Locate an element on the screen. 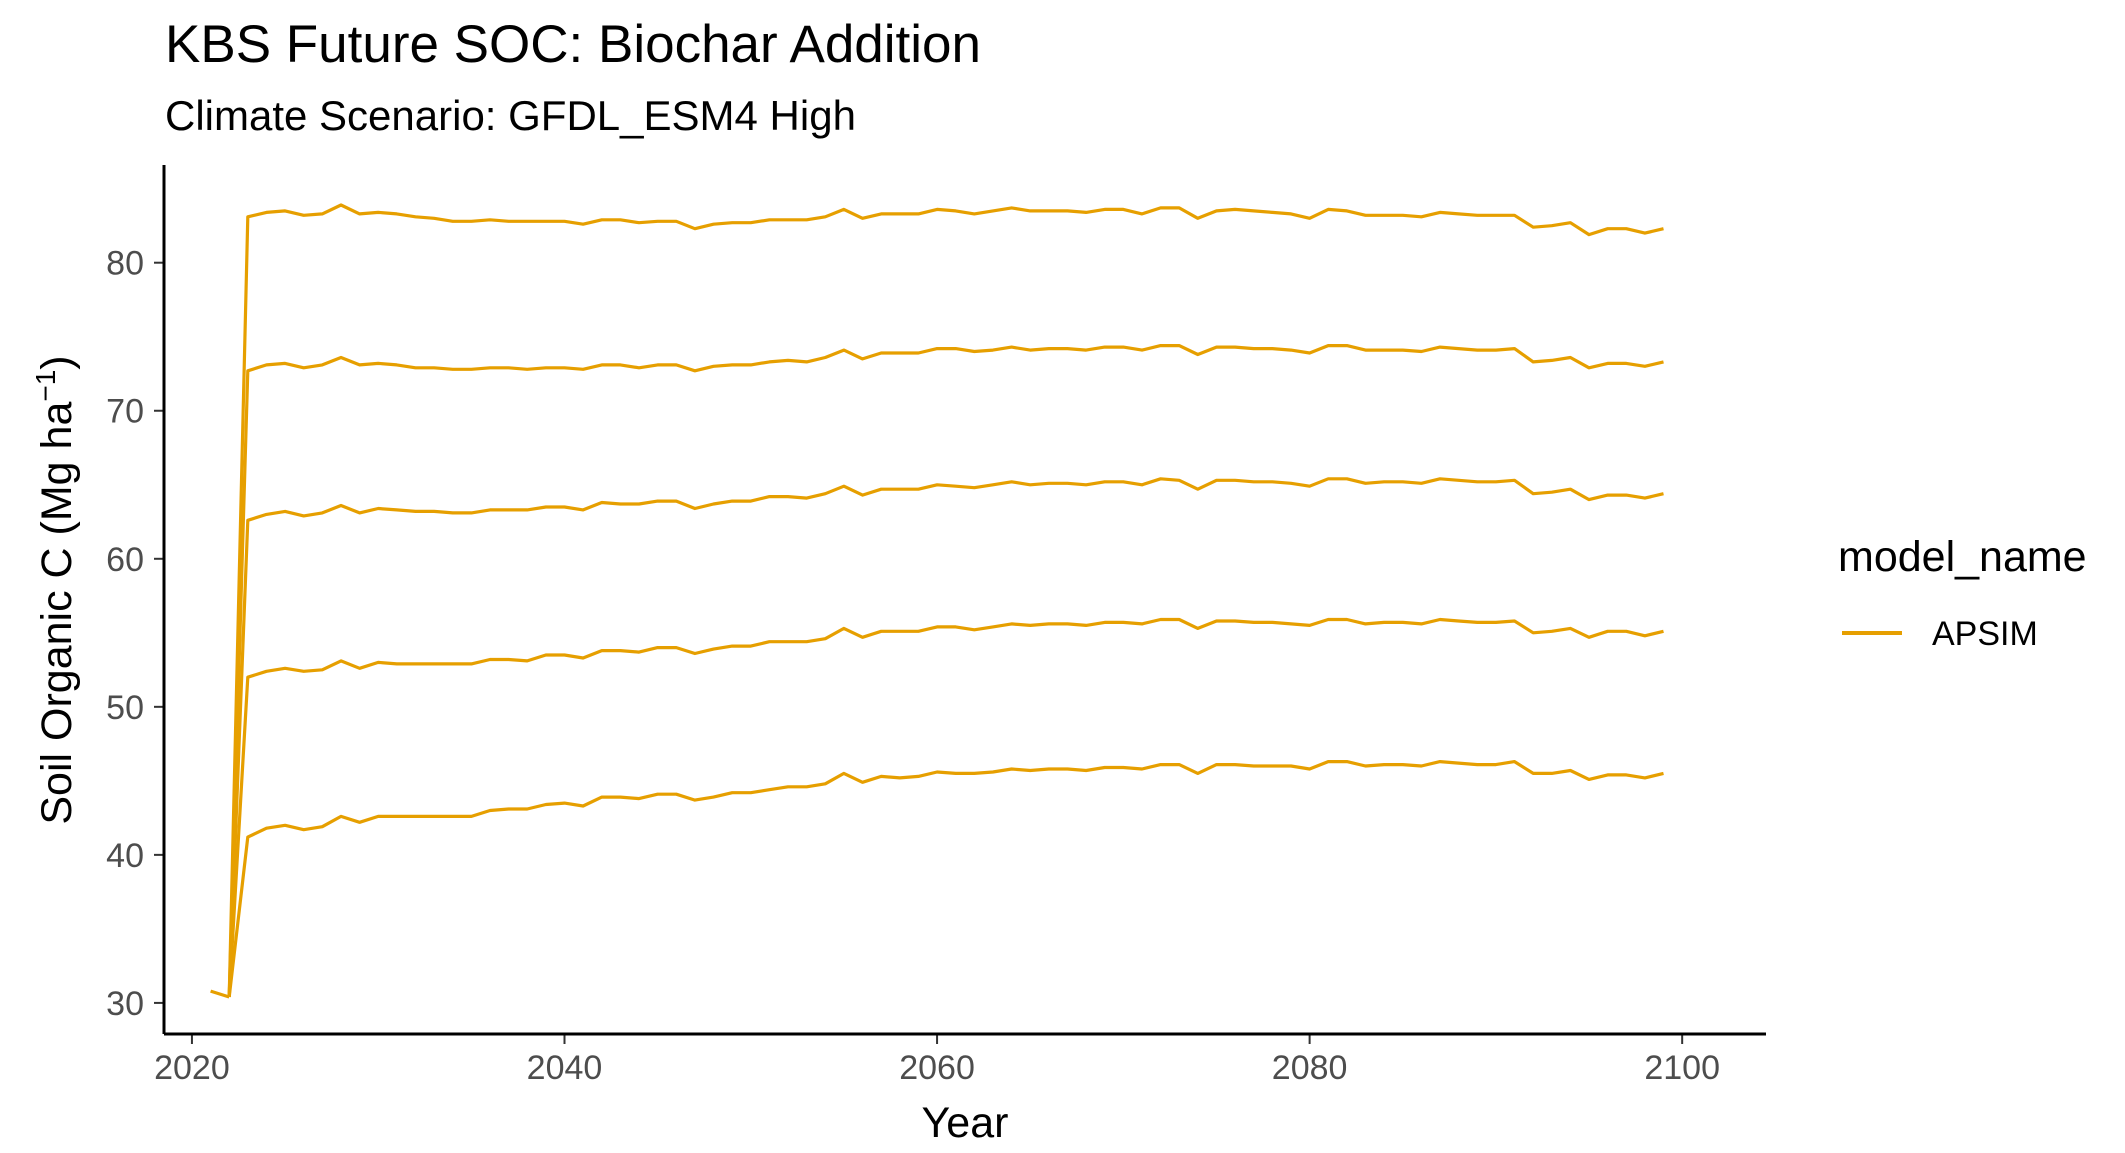 This screenshot has width=2125, height=1153. x-tick-label-2100: 2100 is located at coordinates (1682, 1068).